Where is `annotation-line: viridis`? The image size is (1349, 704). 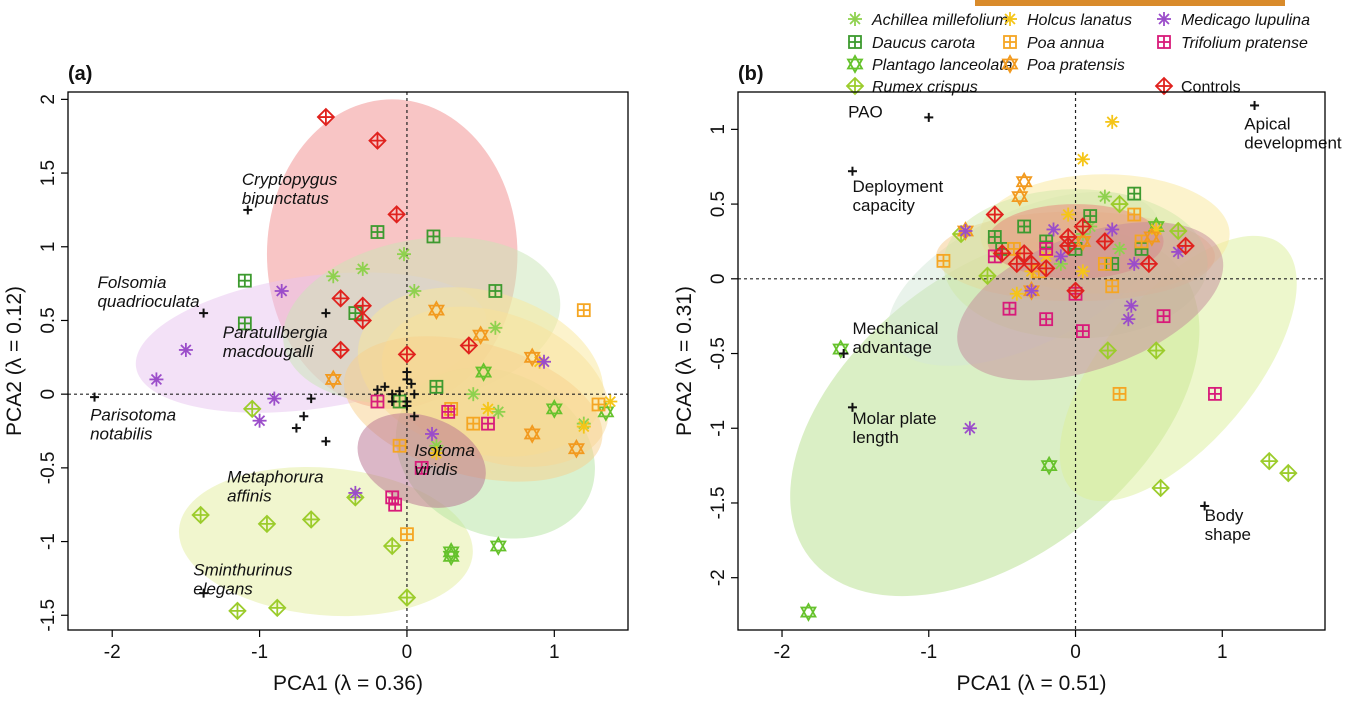
annotation-line: viridis is located at coordinates (436, 469).